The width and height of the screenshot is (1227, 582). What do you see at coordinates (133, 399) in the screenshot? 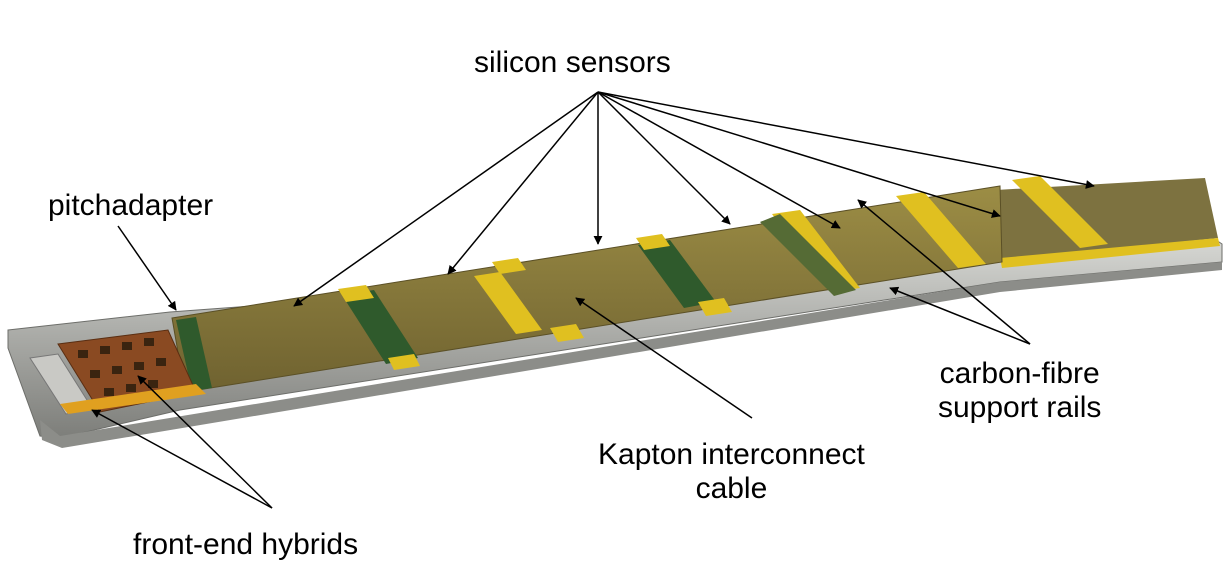
I see `hybrid-orange-edge` at bounding box center [133, 399].